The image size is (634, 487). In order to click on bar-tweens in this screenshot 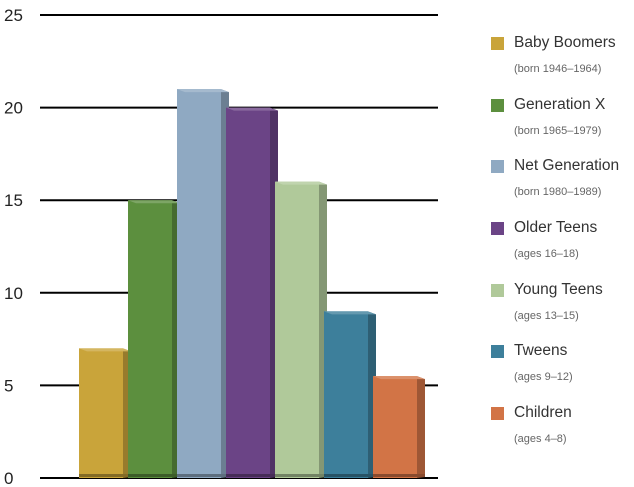, I will do `click(350, 394)`.